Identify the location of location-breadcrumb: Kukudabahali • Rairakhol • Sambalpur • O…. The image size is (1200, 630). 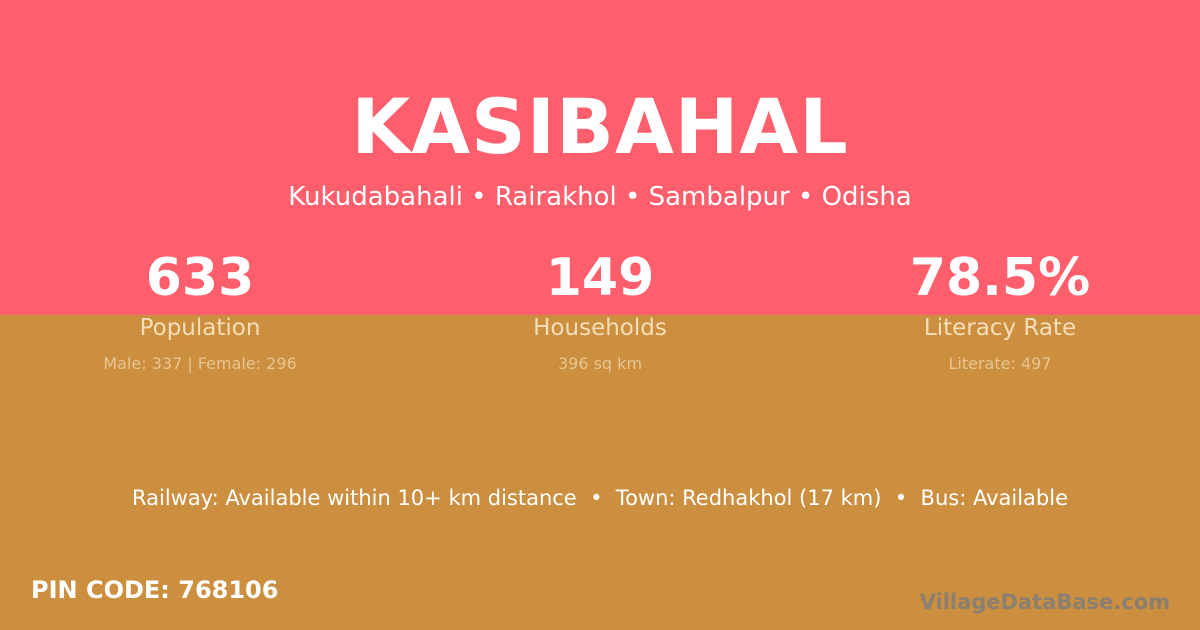
(600, 197).